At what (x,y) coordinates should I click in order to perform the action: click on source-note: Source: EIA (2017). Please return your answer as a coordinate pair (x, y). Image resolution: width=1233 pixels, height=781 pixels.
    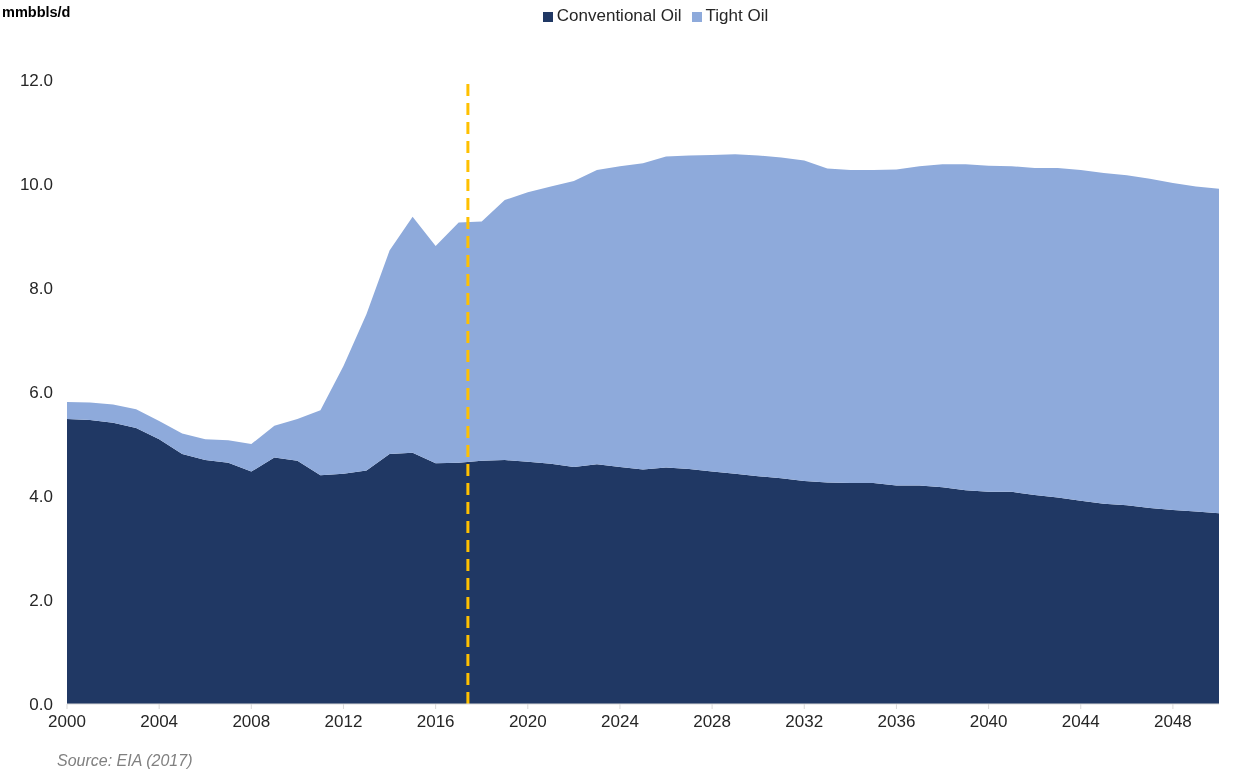
    Looking at the image, I should click on (125, 761).